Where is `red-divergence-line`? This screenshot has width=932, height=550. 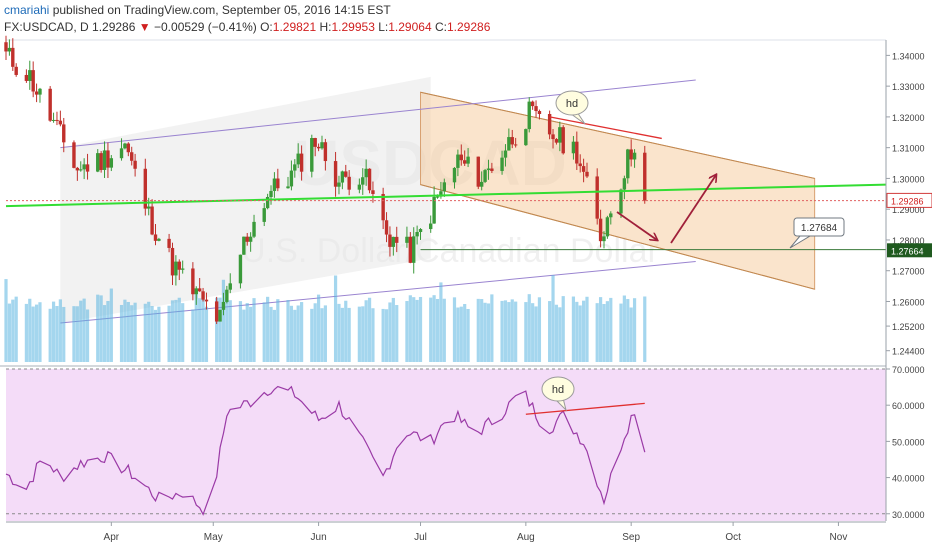 red-divergence-line is located at coordinates (605, 128).